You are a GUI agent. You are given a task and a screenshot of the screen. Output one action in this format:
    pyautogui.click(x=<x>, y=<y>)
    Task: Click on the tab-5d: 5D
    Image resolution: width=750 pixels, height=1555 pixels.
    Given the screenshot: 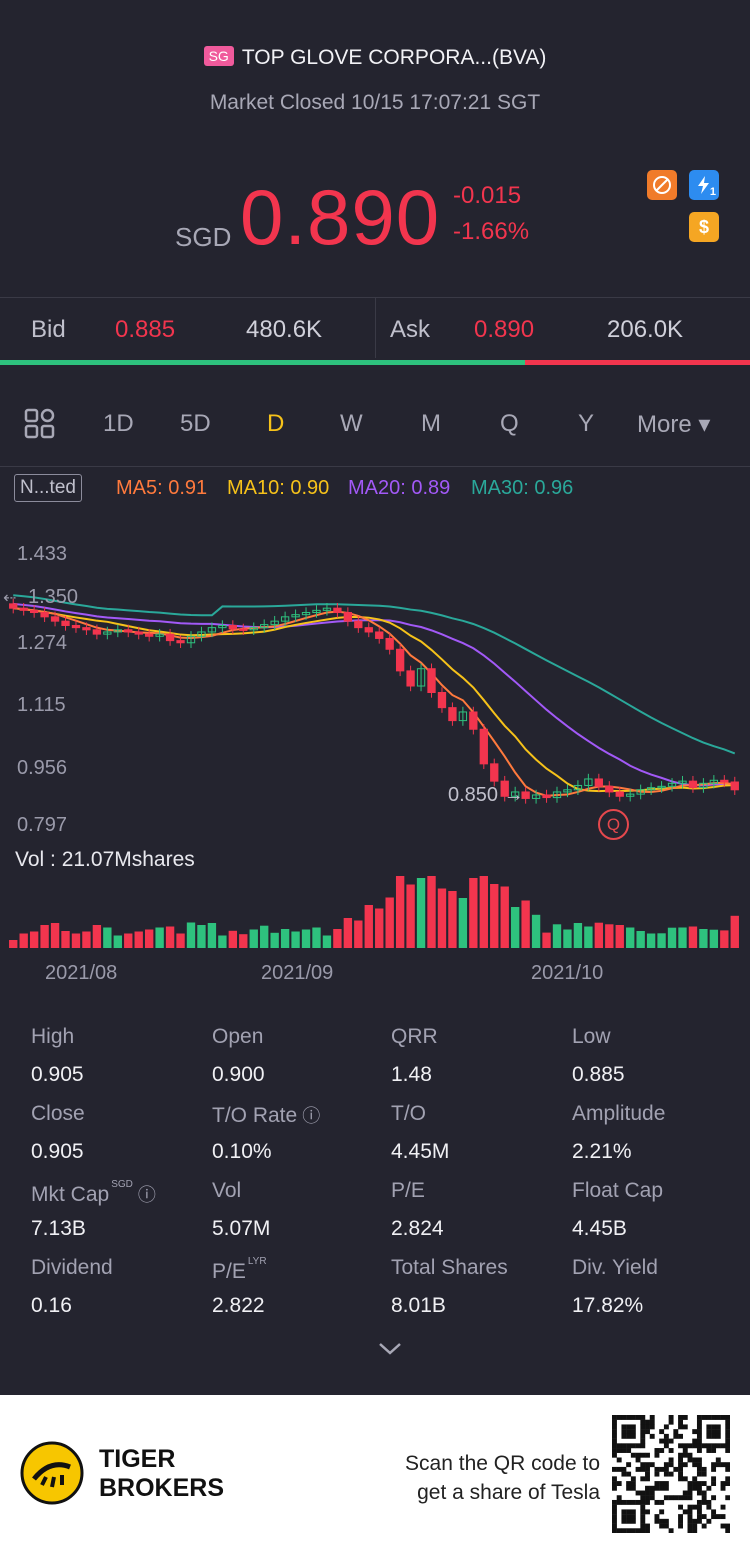 What is the action you would take?
    pyautogui.click(x=195, y=423)
    